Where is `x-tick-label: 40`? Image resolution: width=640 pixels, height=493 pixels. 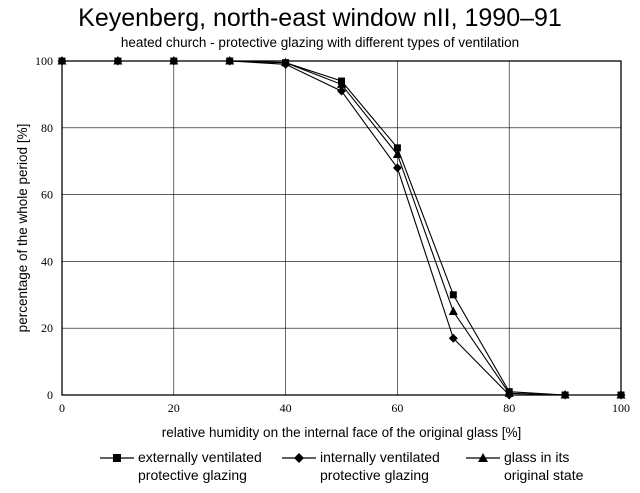 x-tick-label: 40 is located at coordinates (286, 408).